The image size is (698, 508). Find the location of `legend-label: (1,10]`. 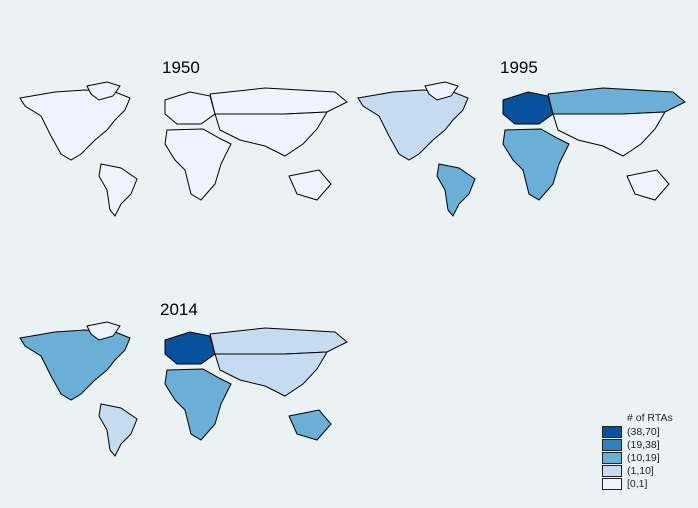

legend-label: (1,10] is located at coordinates (640, 470).